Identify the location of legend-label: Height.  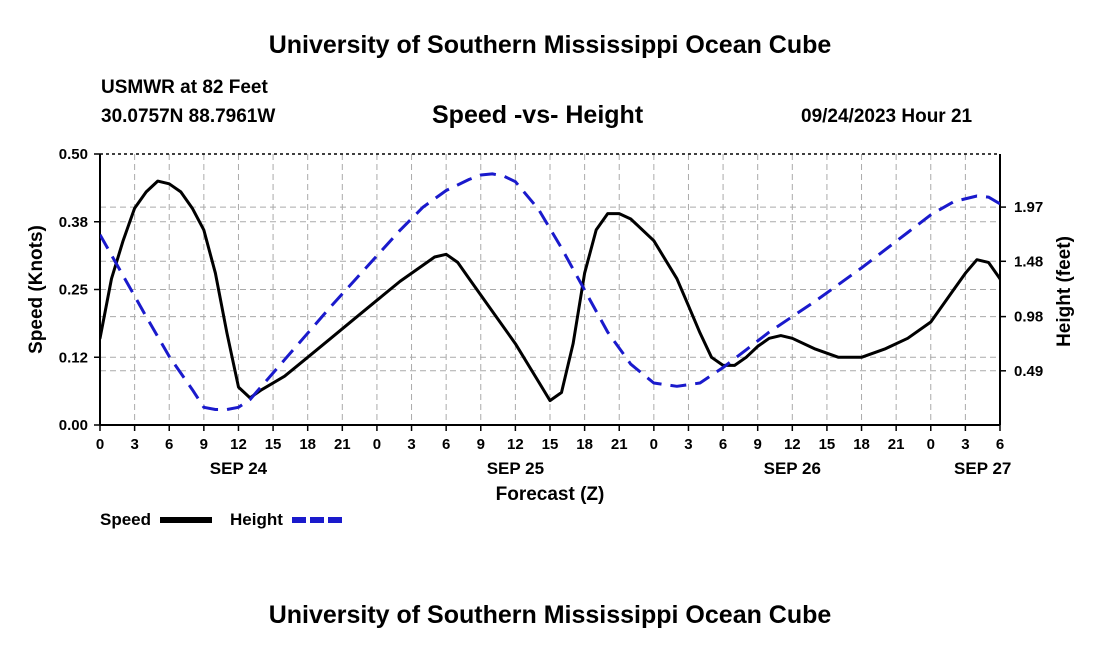
(256, 519).